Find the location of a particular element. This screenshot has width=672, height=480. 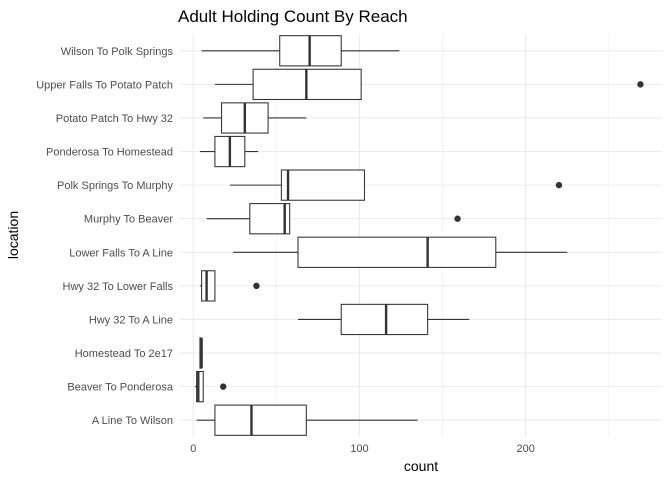

x-tick-labels: 0 100 200 is located at coordinates (362, 449).